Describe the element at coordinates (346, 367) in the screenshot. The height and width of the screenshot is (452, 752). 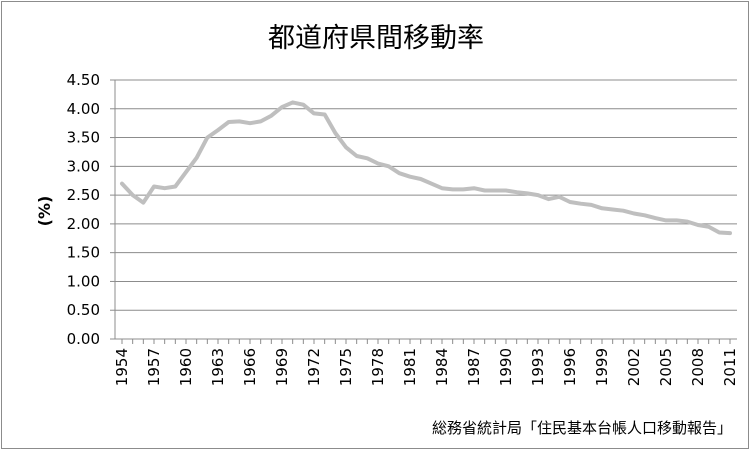
I see `x-tick-label: 1975` at that location.